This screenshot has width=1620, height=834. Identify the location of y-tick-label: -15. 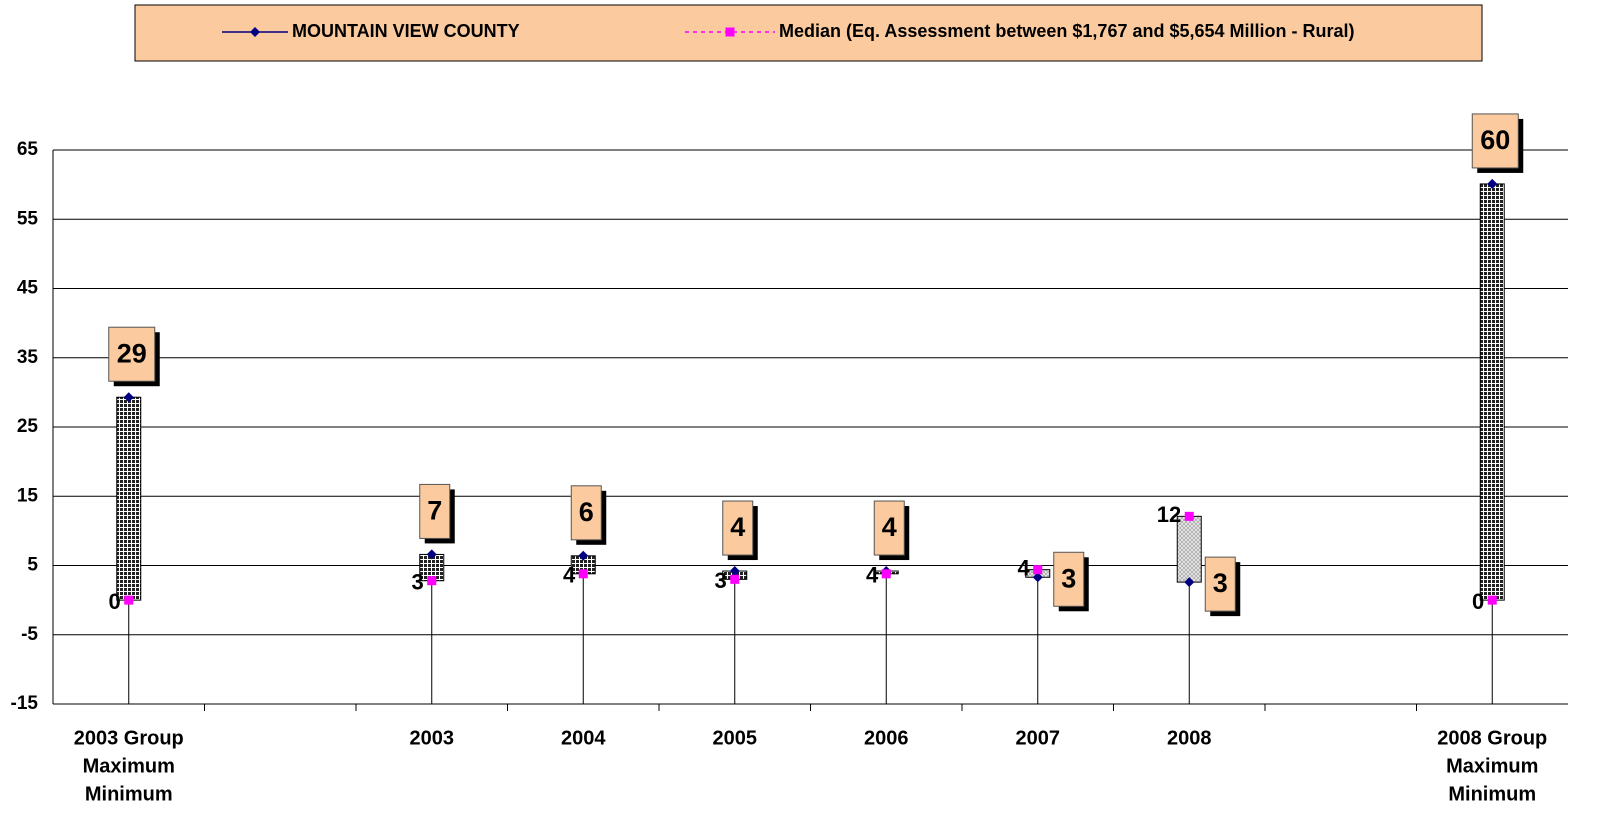
(25, 703).